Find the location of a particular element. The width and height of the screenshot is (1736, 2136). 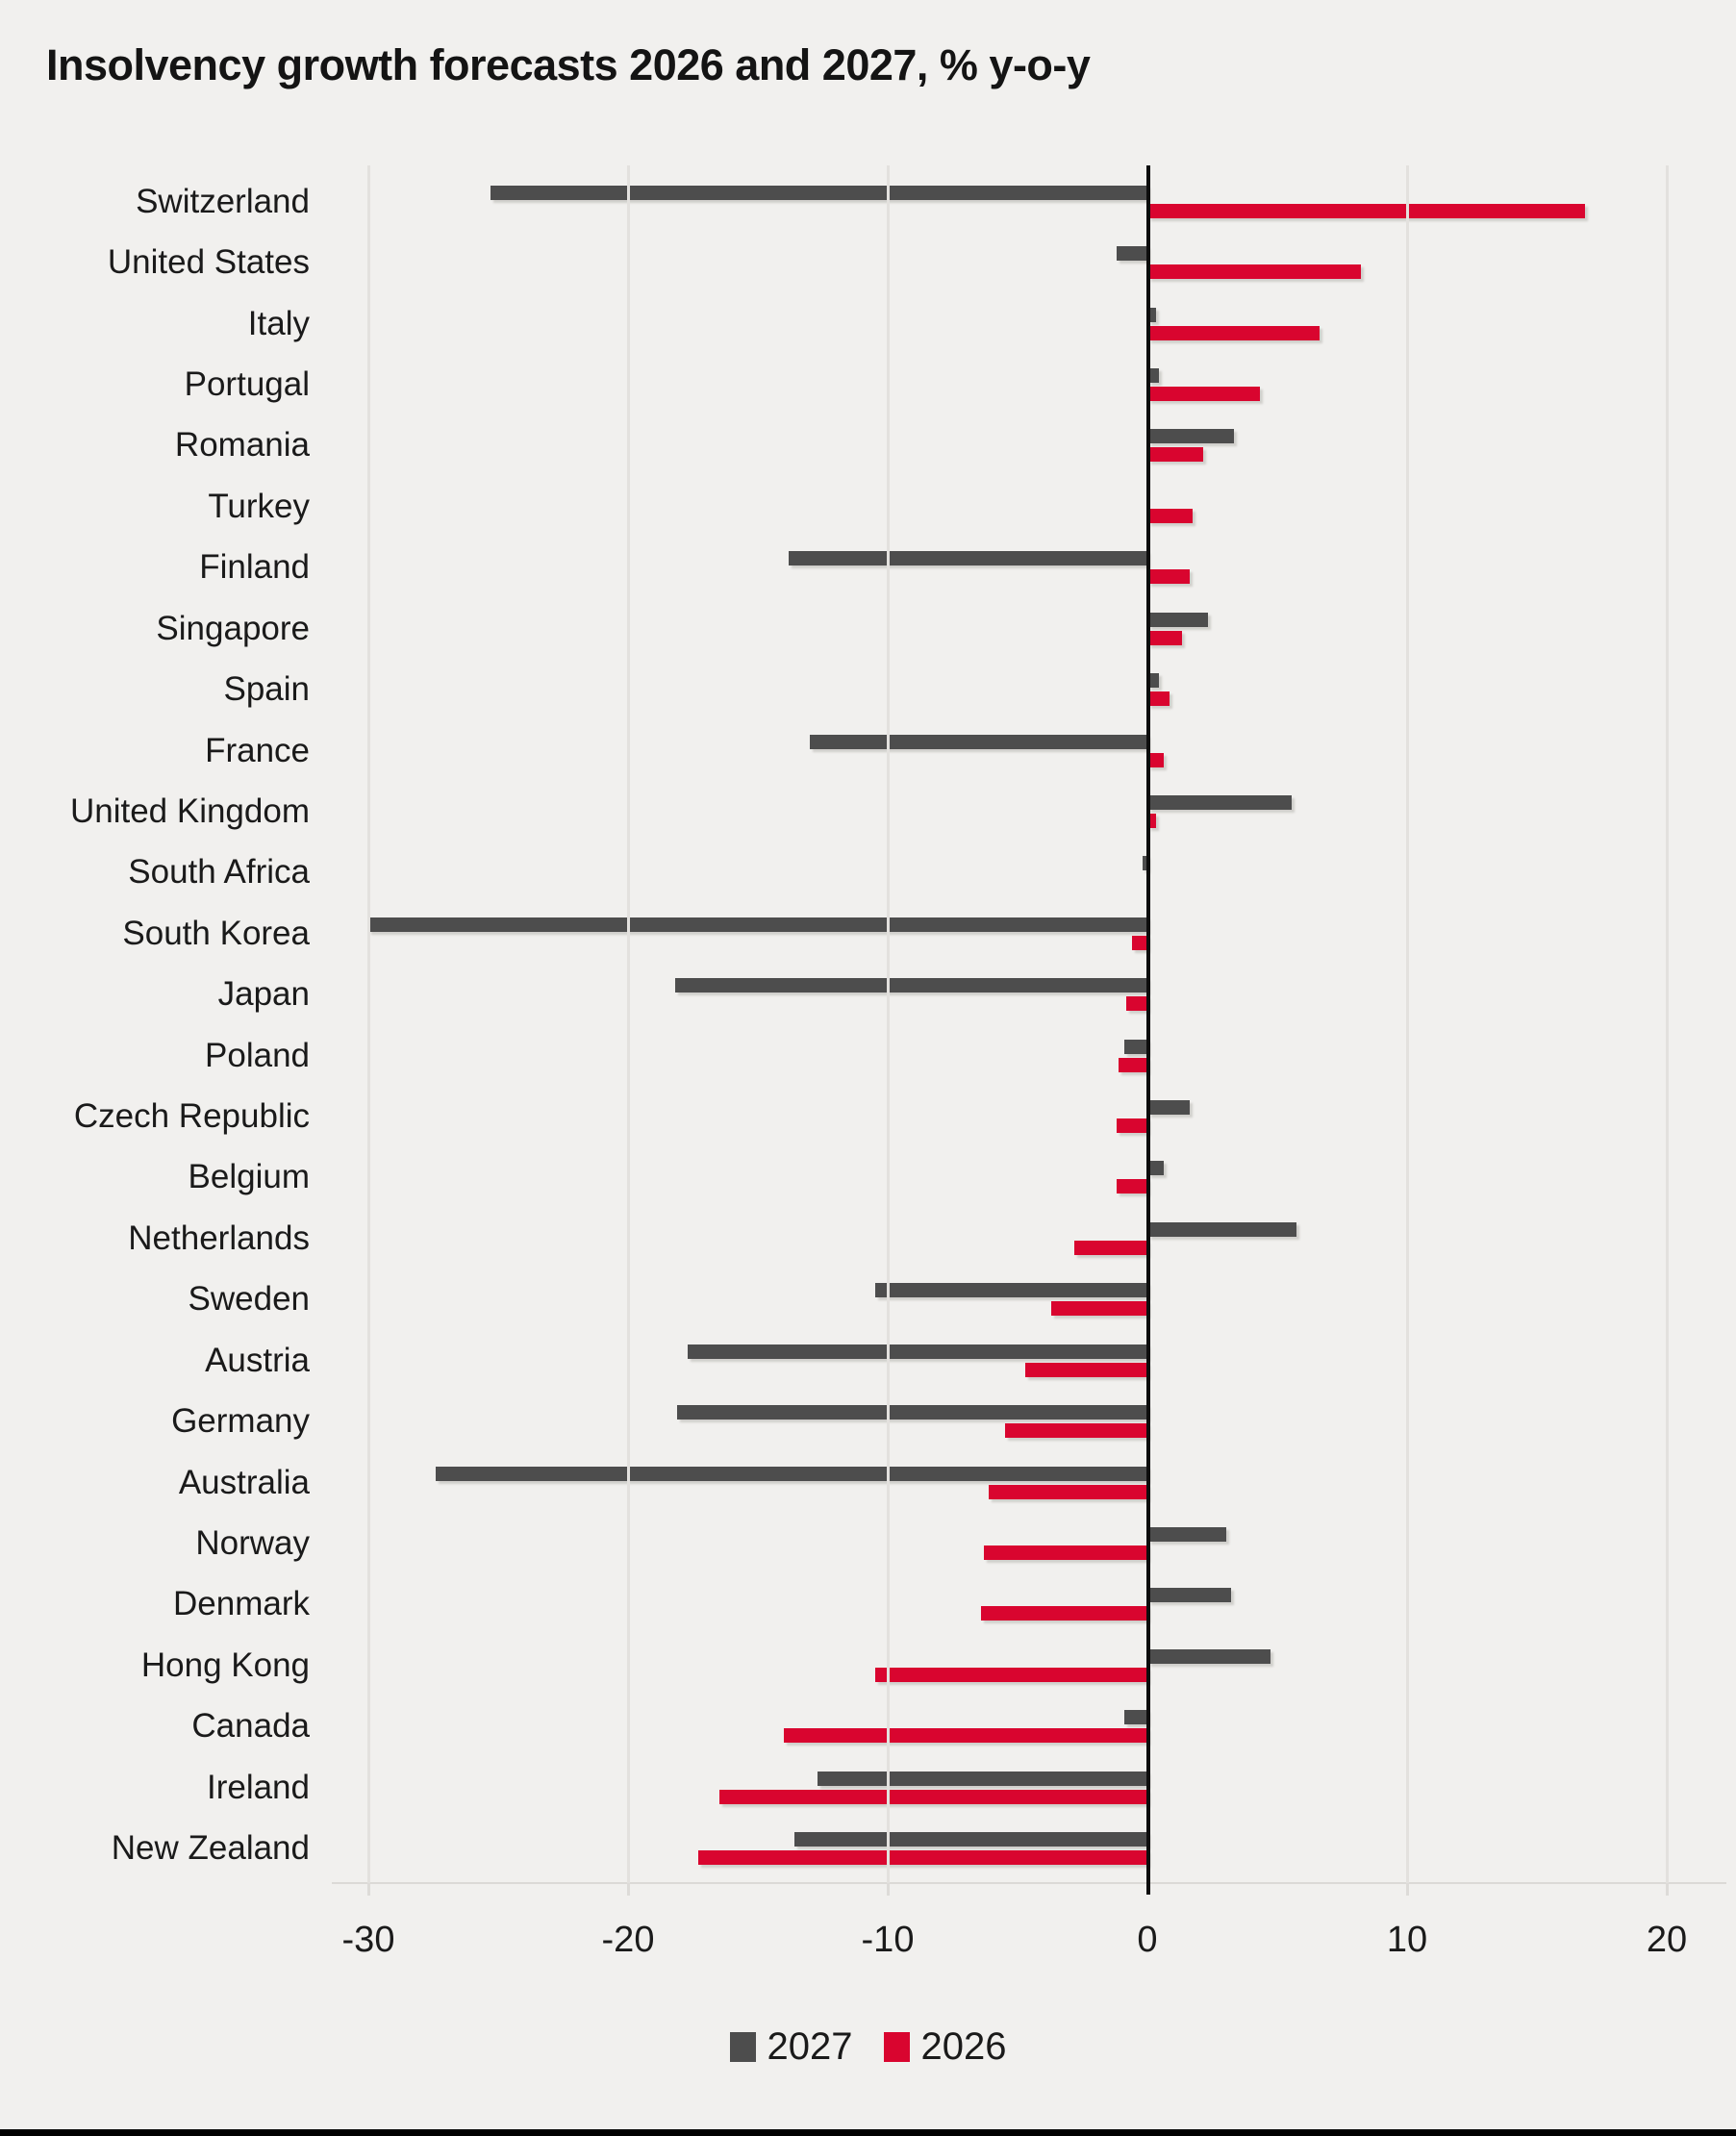

category-label: Switzerland is located at coordinates (223, 201).